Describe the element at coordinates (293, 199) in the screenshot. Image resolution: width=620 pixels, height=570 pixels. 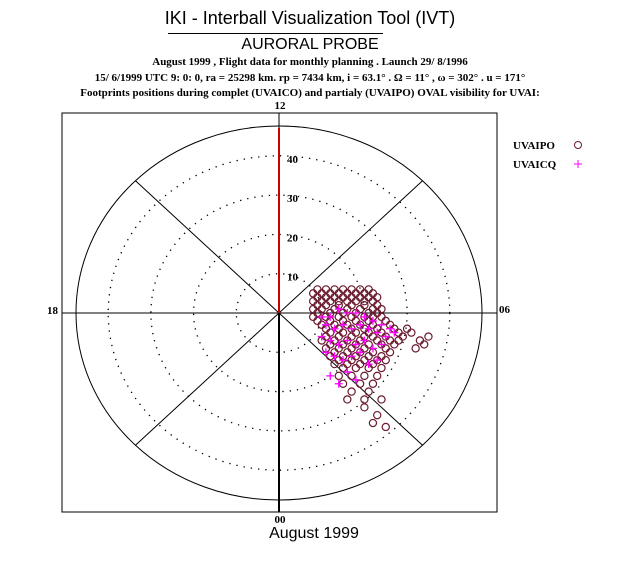
I see `radial-tick-label: 30` at that location.